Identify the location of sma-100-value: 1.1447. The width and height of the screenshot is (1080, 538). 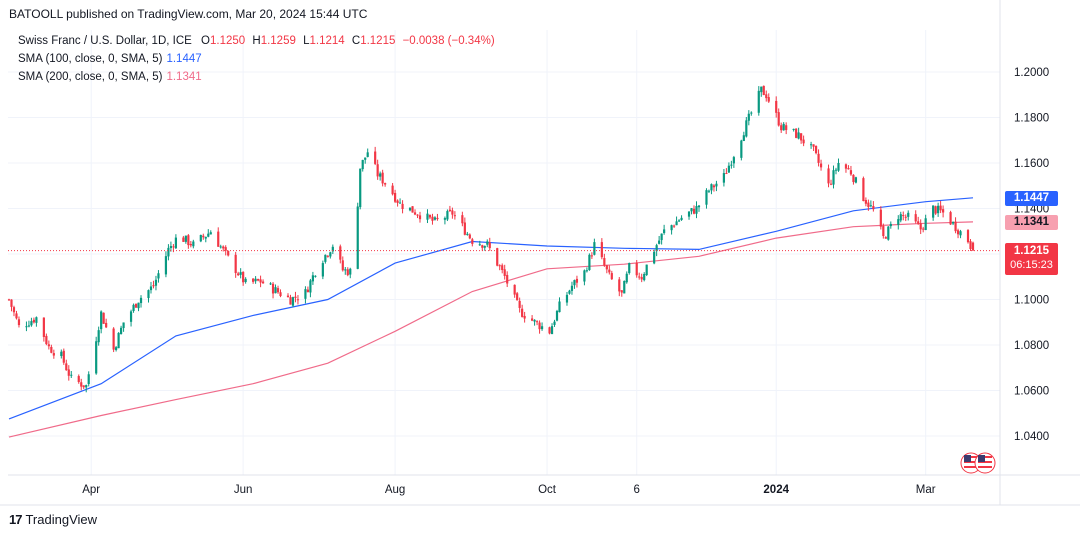
(184, 59).